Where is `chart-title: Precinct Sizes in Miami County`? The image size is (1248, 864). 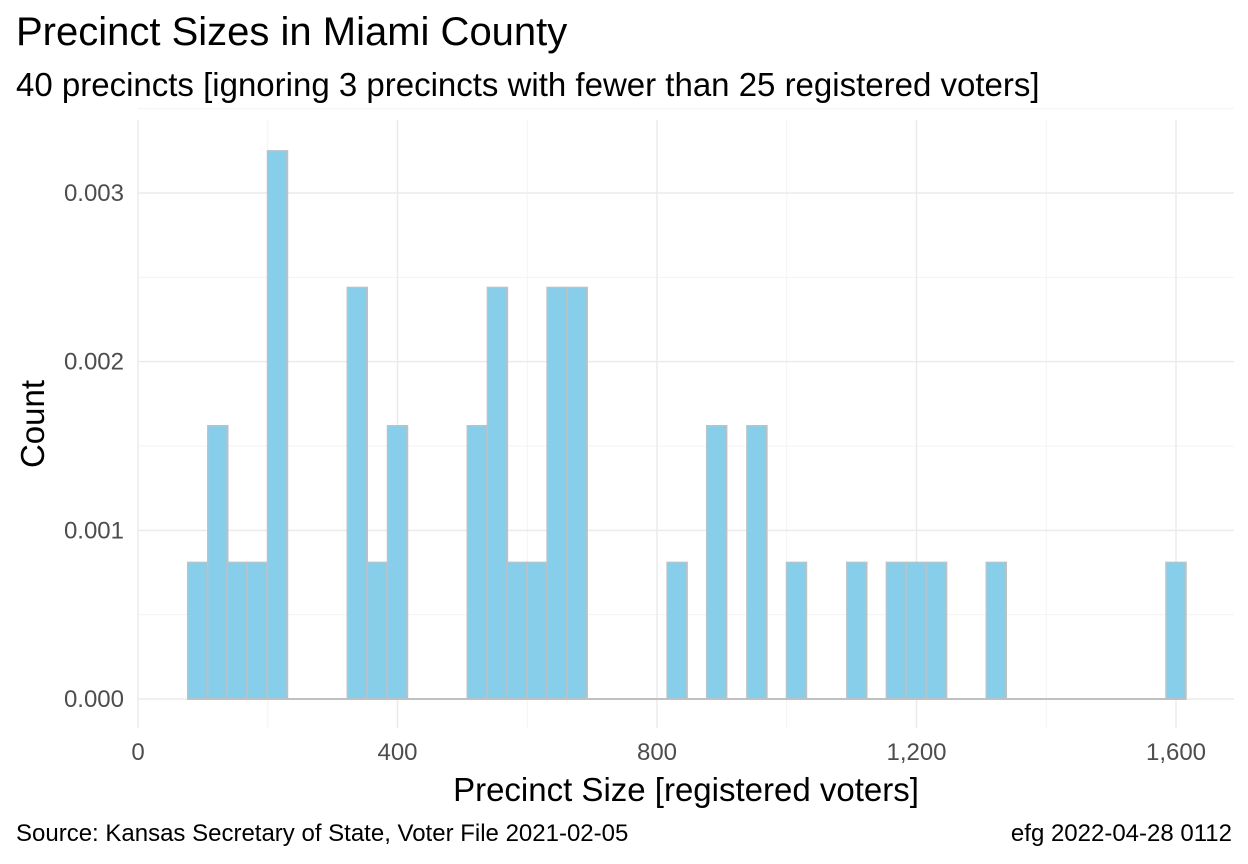
chart-title: Precinct Sizes in Miami County is located at coordinates (292, 32).